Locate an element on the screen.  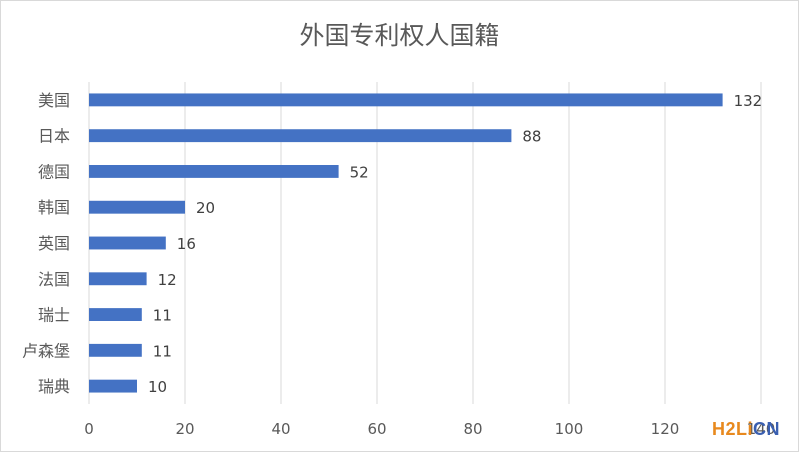
x-tick-label: 40 is located at coordinates (280, 429).